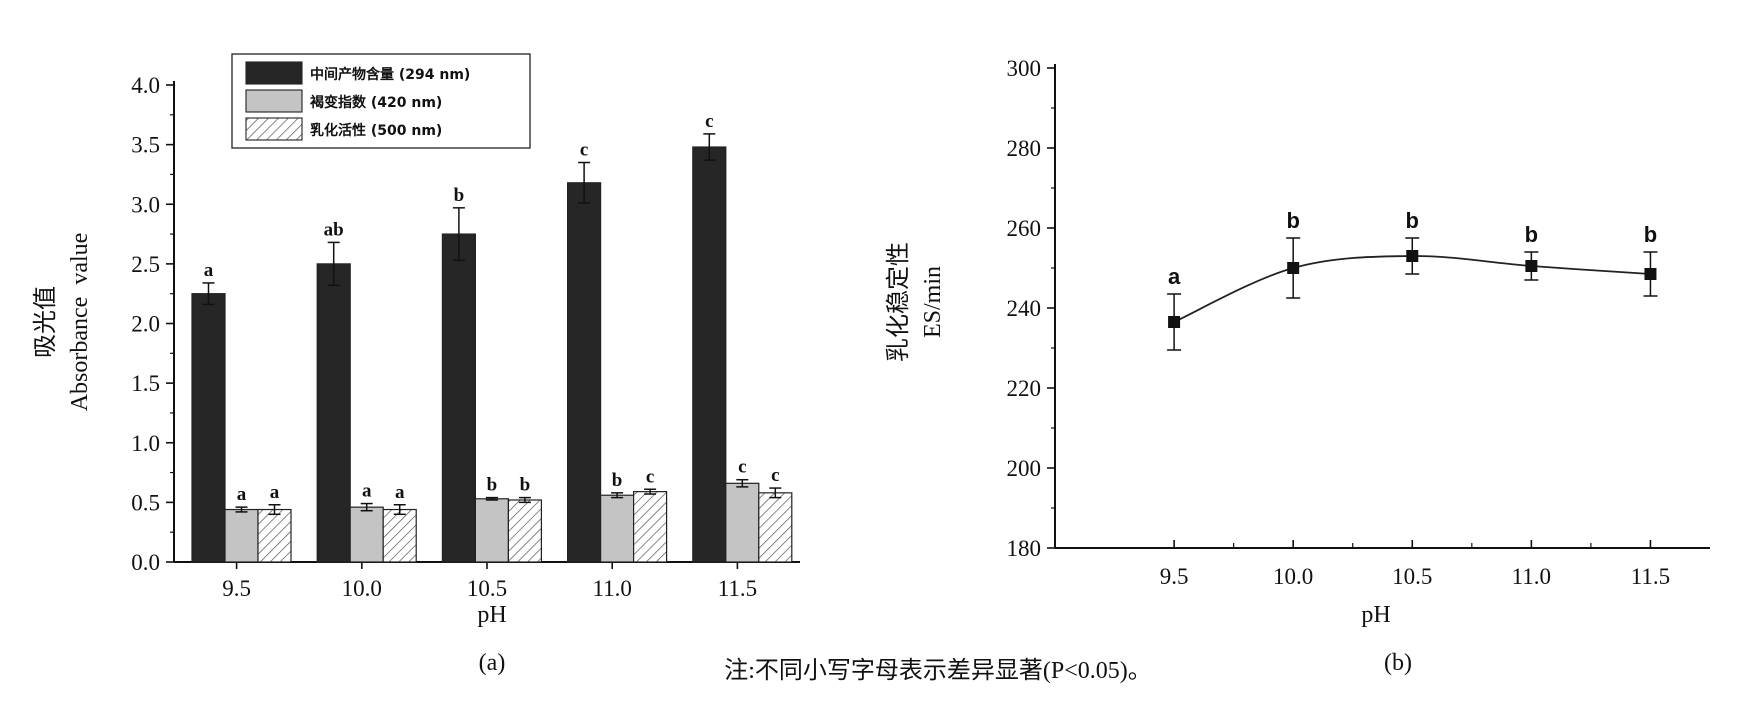  I want to click on panel-a-ytick-label: 0.0, so click(145, 562).